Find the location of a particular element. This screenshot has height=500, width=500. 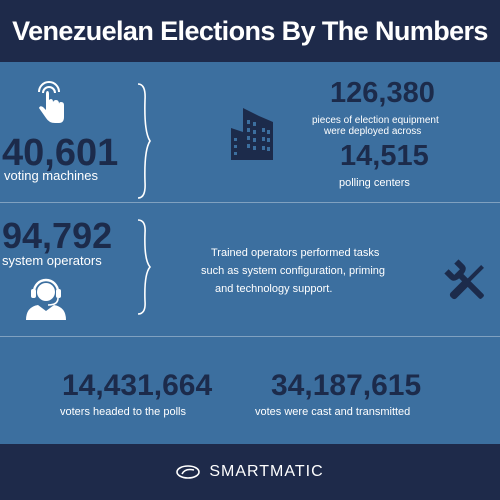

equipment-label-line1: pieces of election equipment is located at coordinates (375, 120).